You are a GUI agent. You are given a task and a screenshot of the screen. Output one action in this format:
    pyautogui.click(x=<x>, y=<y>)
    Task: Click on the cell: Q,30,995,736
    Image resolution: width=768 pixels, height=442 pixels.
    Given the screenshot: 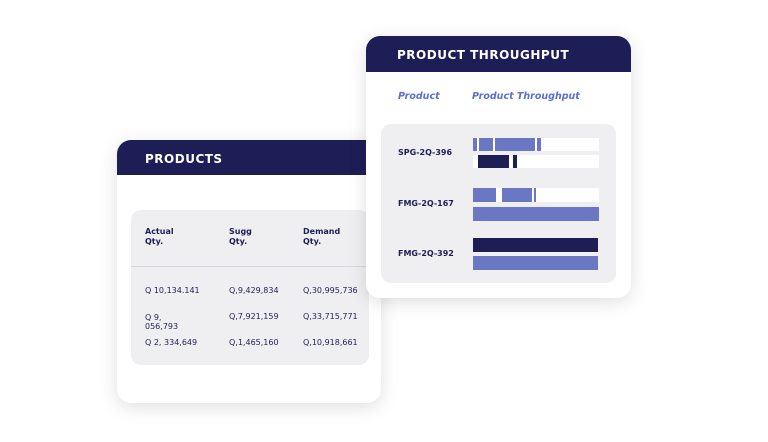 What is the action you would take?
    pyautogui.click(x=330, y=290)
    